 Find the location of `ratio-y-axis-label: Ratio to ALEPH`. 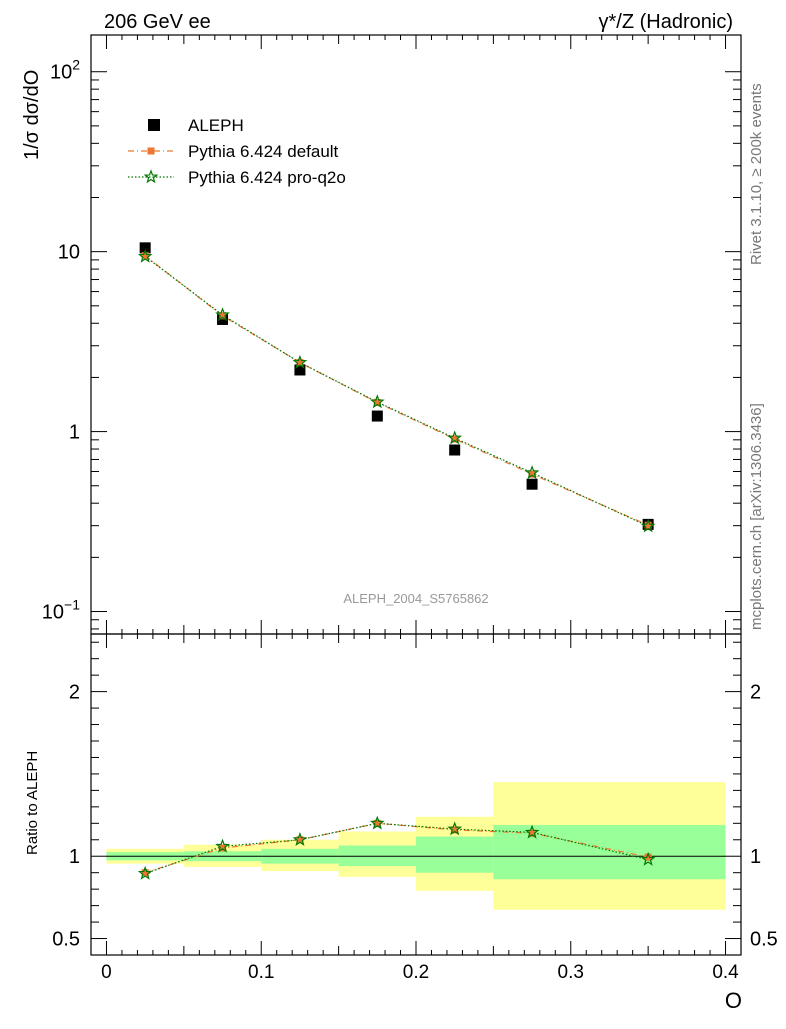

ratio-y-axis-label: Ratio to ALEPH is located at coordinates (32, 803).